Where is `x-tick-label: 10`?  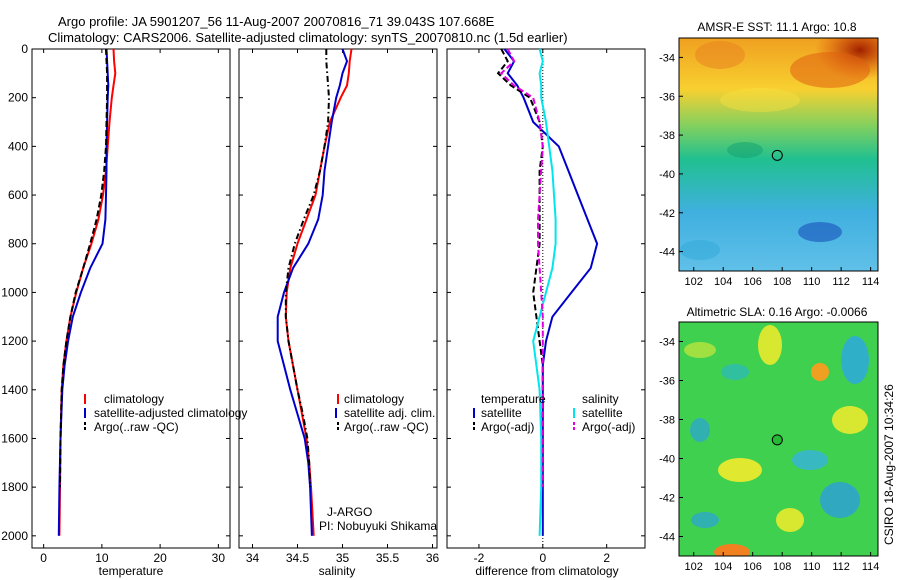 x-tick-label: 10 is located at coordinates (102, 558).